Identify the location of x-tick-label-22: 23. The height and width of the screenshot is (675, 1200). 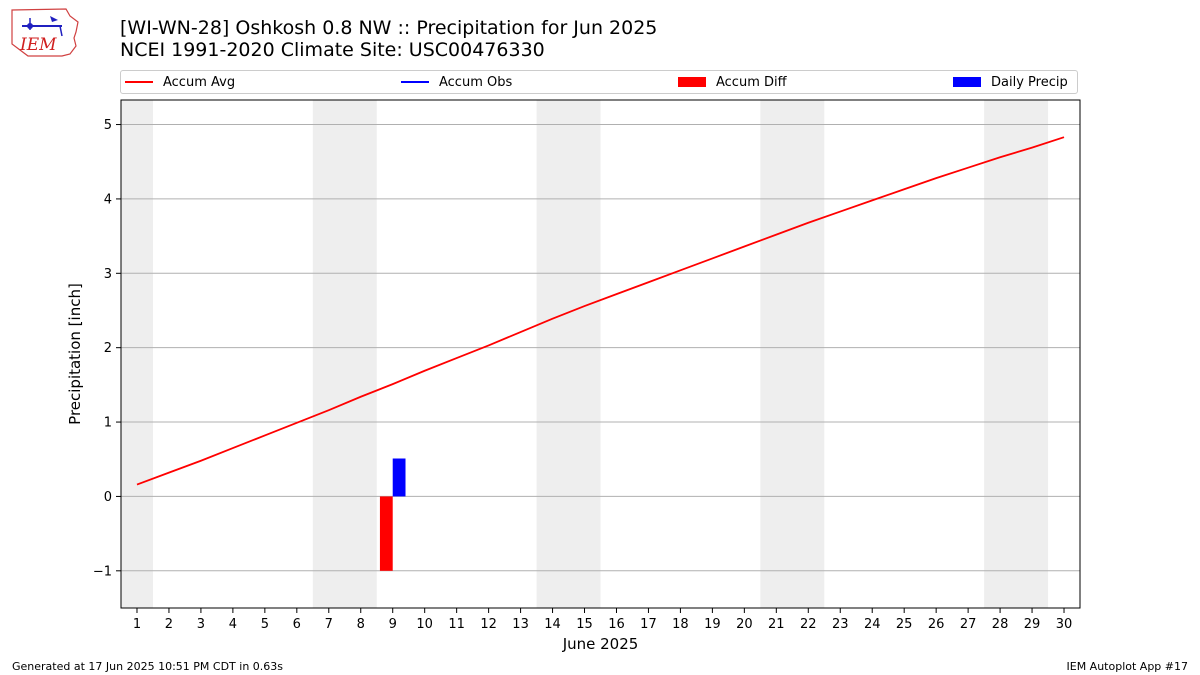
(840, 624).